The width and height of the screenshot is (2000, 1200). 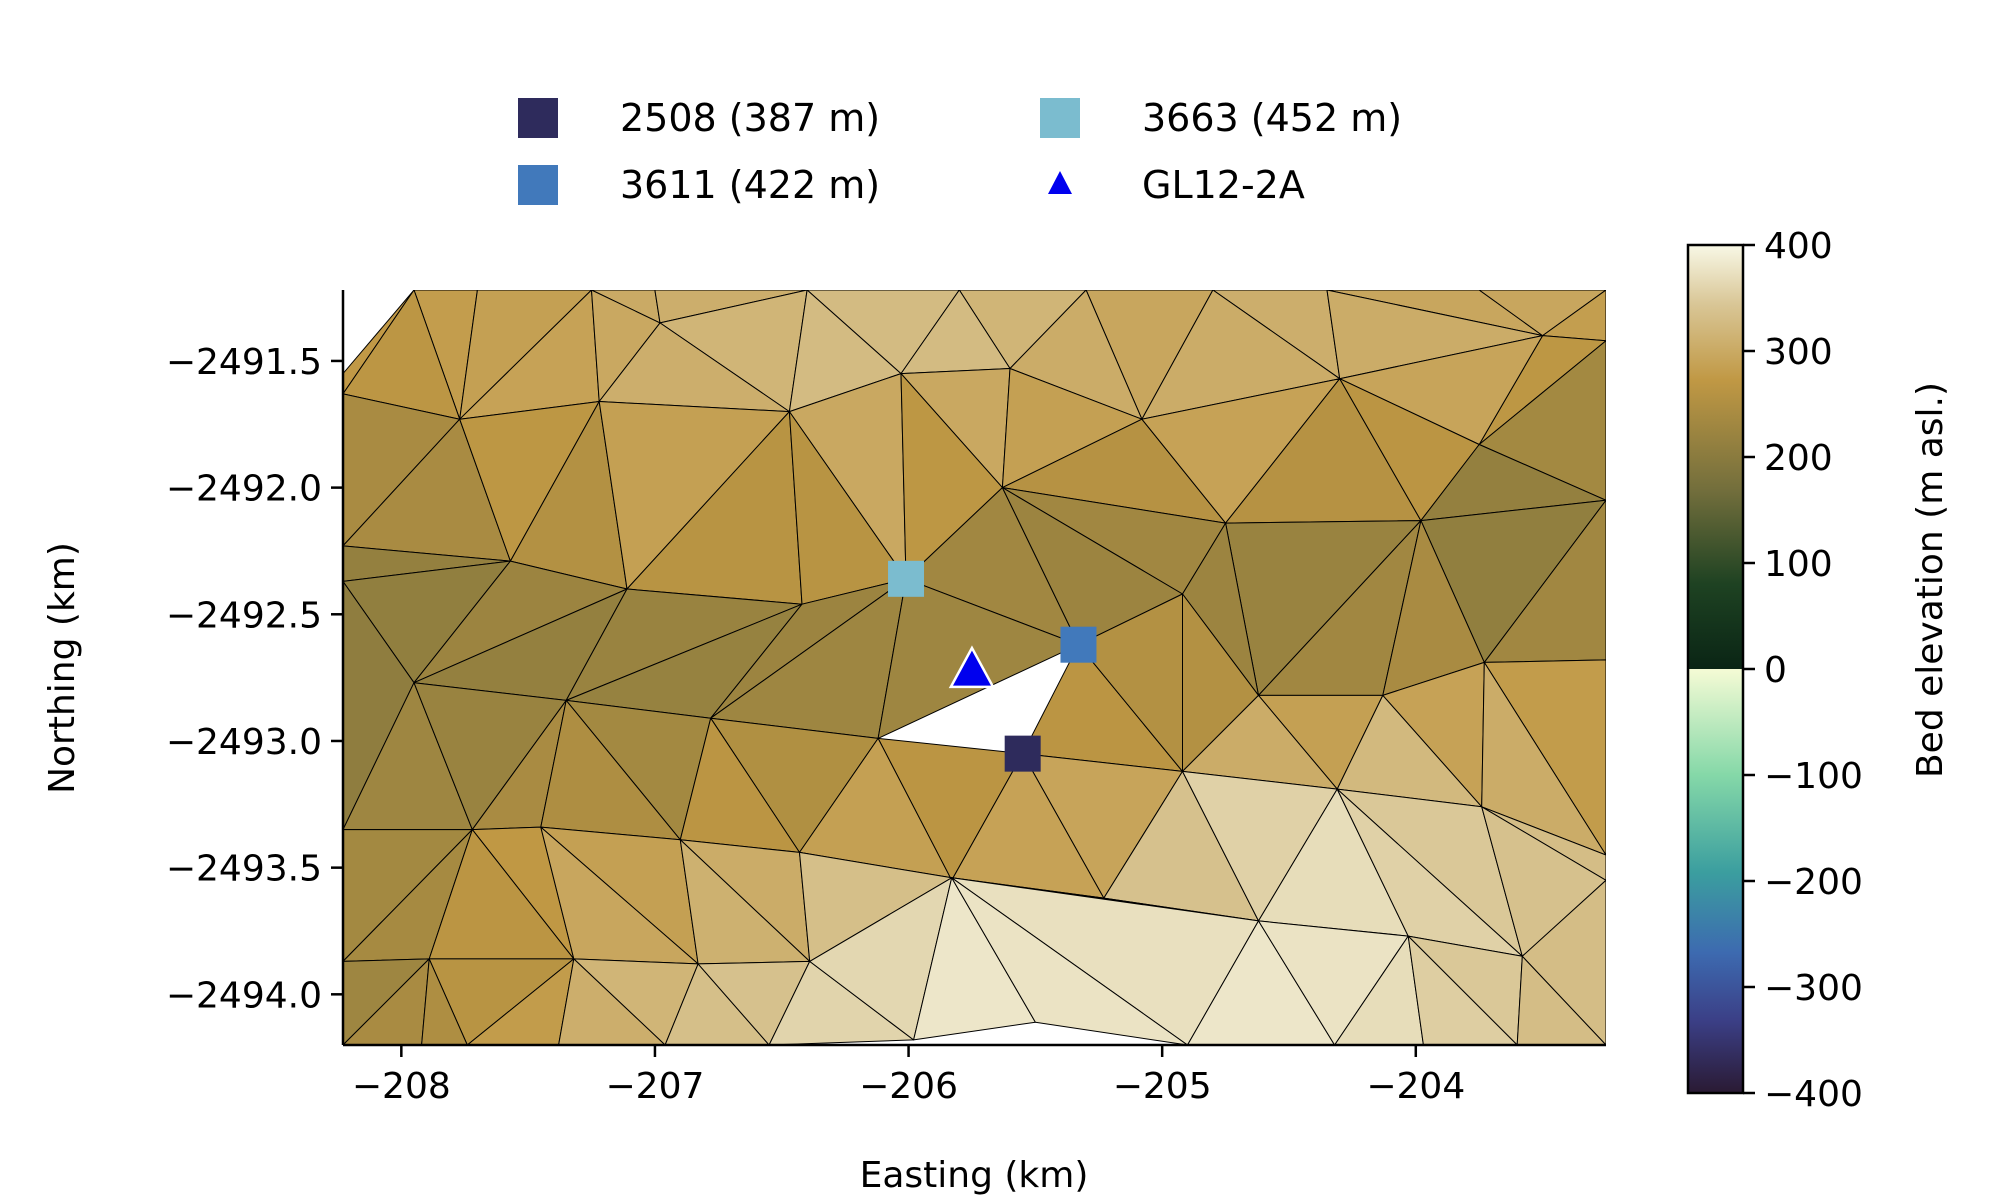 I want to click on colorbar-tick-label: −400, so click(x=1813, y=1094).